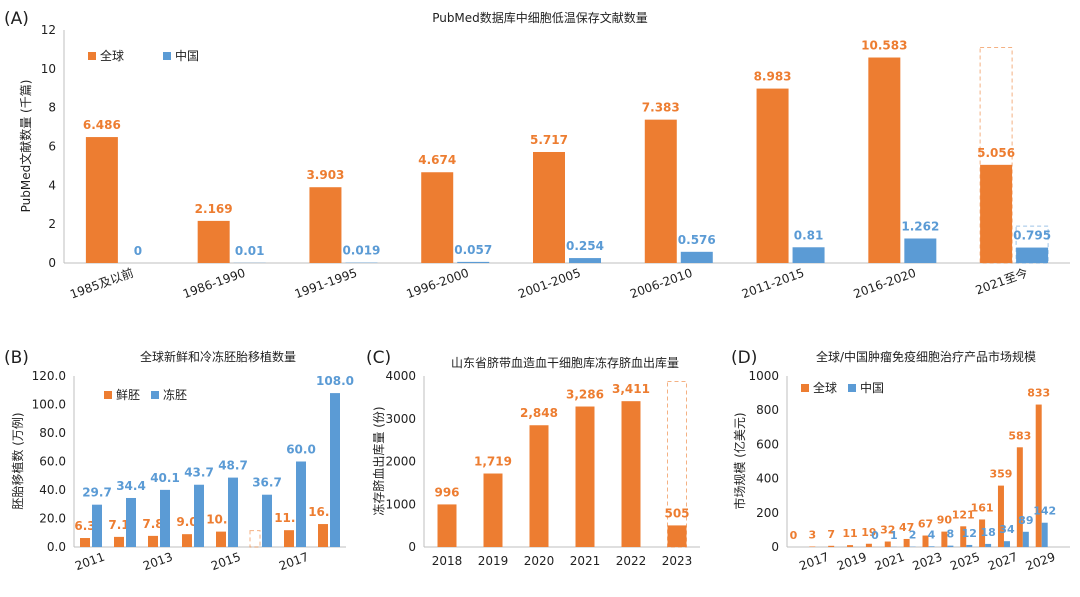 This screenshot has width=1080, height=597. I want to click on data-label: 90, so click(945, 520).